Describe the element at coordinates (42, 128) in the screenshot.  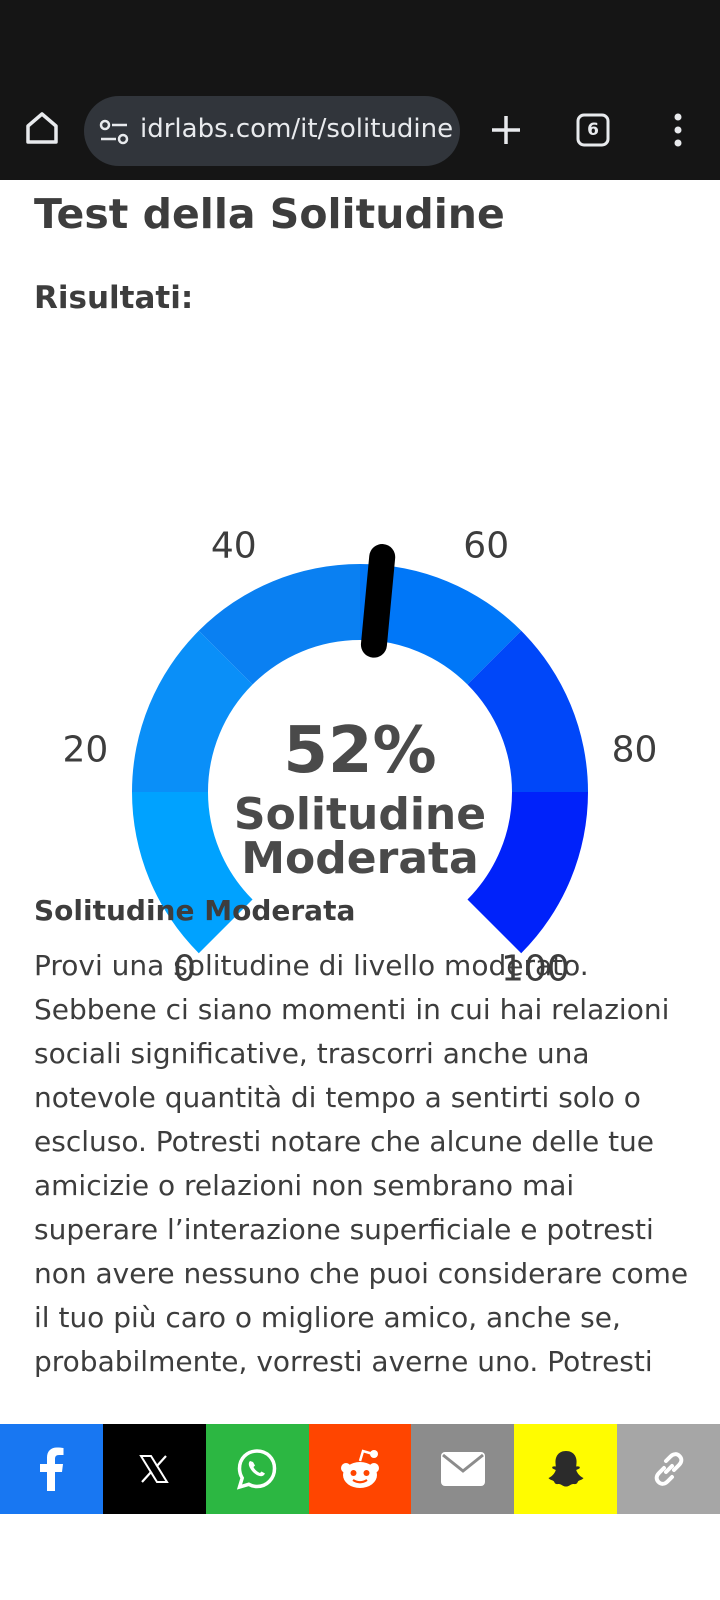
I see `home-icon` at that location.